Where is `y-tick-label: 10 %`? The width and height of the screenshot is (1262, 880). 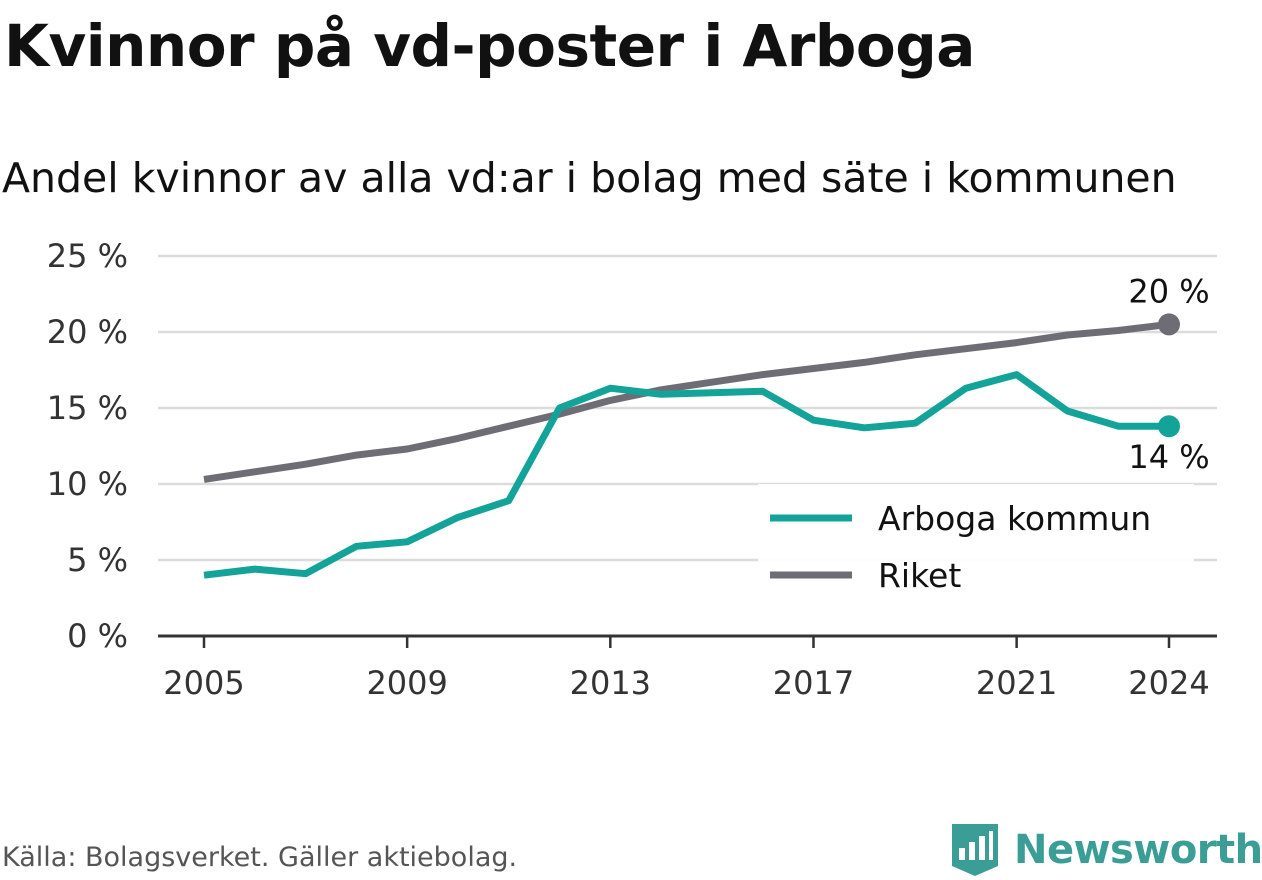 y-tick-label: 10 % is located at coordinates (87, 484).